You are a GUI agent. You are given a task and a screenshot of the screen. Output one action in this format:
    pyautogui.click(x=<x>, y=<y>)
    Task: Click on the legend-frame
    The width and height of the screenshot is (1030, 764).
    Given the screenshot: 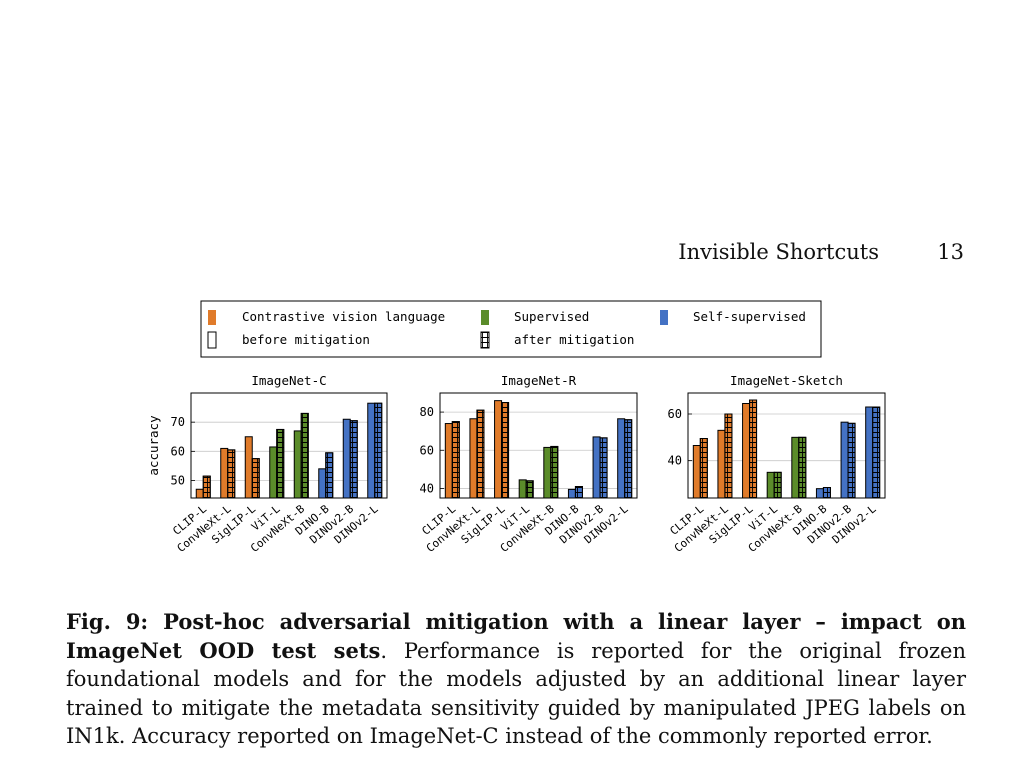 What is the action you would take?
    pyautogui.click(x=511, y=329)
    